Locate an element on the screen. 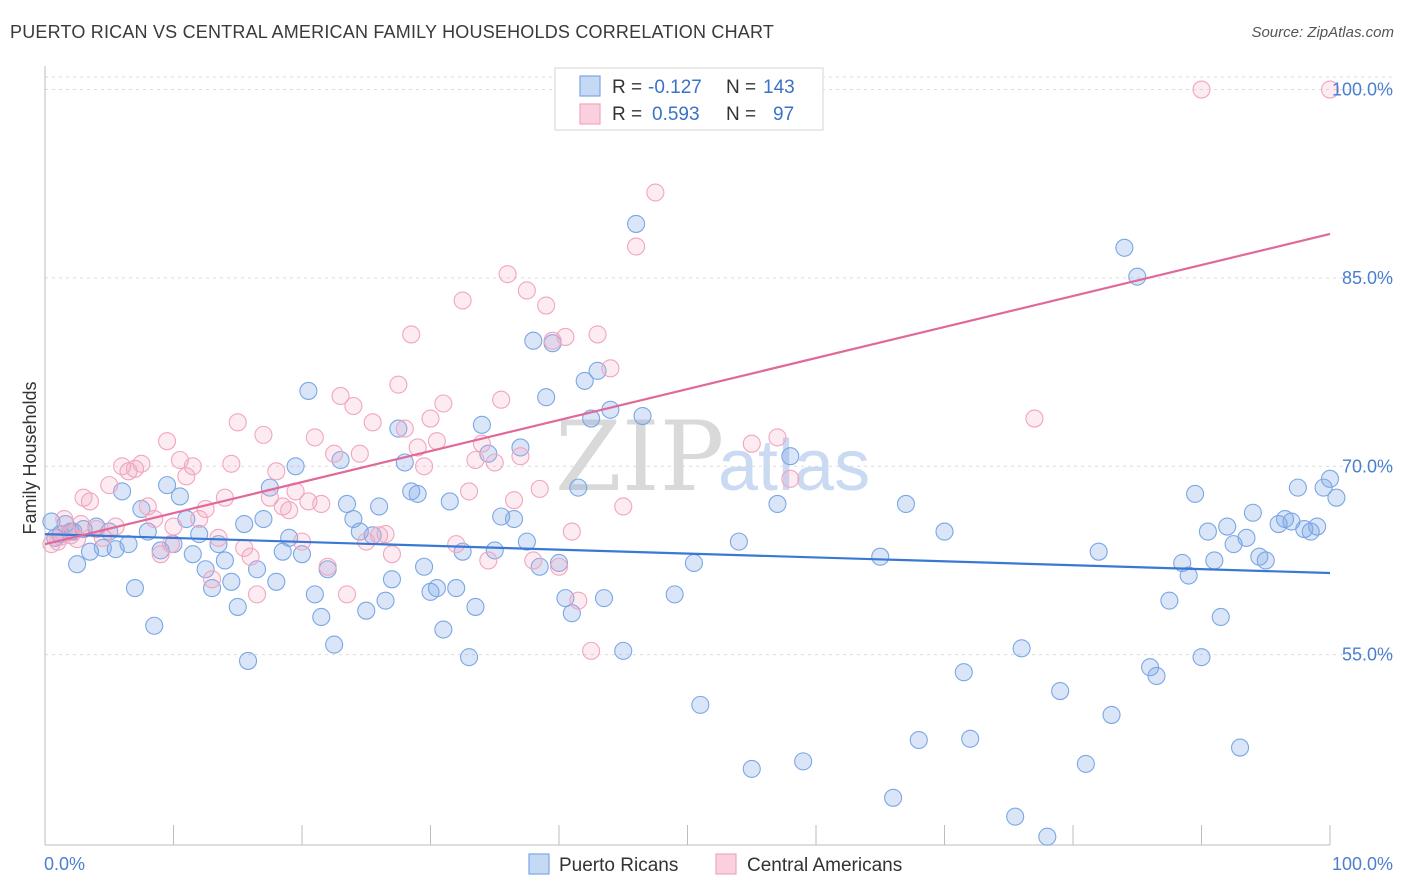 The width and height of the screenshot is (1406, 892). watermark: ZIP atlas is located at coordinates (712, 457).